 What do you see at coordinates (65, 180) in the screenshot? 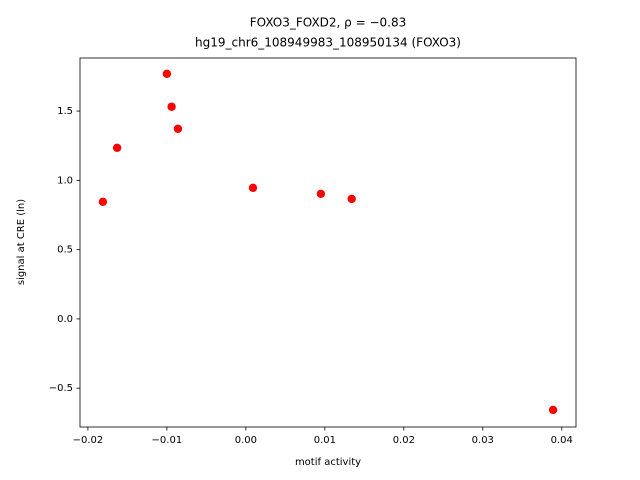
I see `y-tick-label: 1.0` at bounding box center [65, 180].